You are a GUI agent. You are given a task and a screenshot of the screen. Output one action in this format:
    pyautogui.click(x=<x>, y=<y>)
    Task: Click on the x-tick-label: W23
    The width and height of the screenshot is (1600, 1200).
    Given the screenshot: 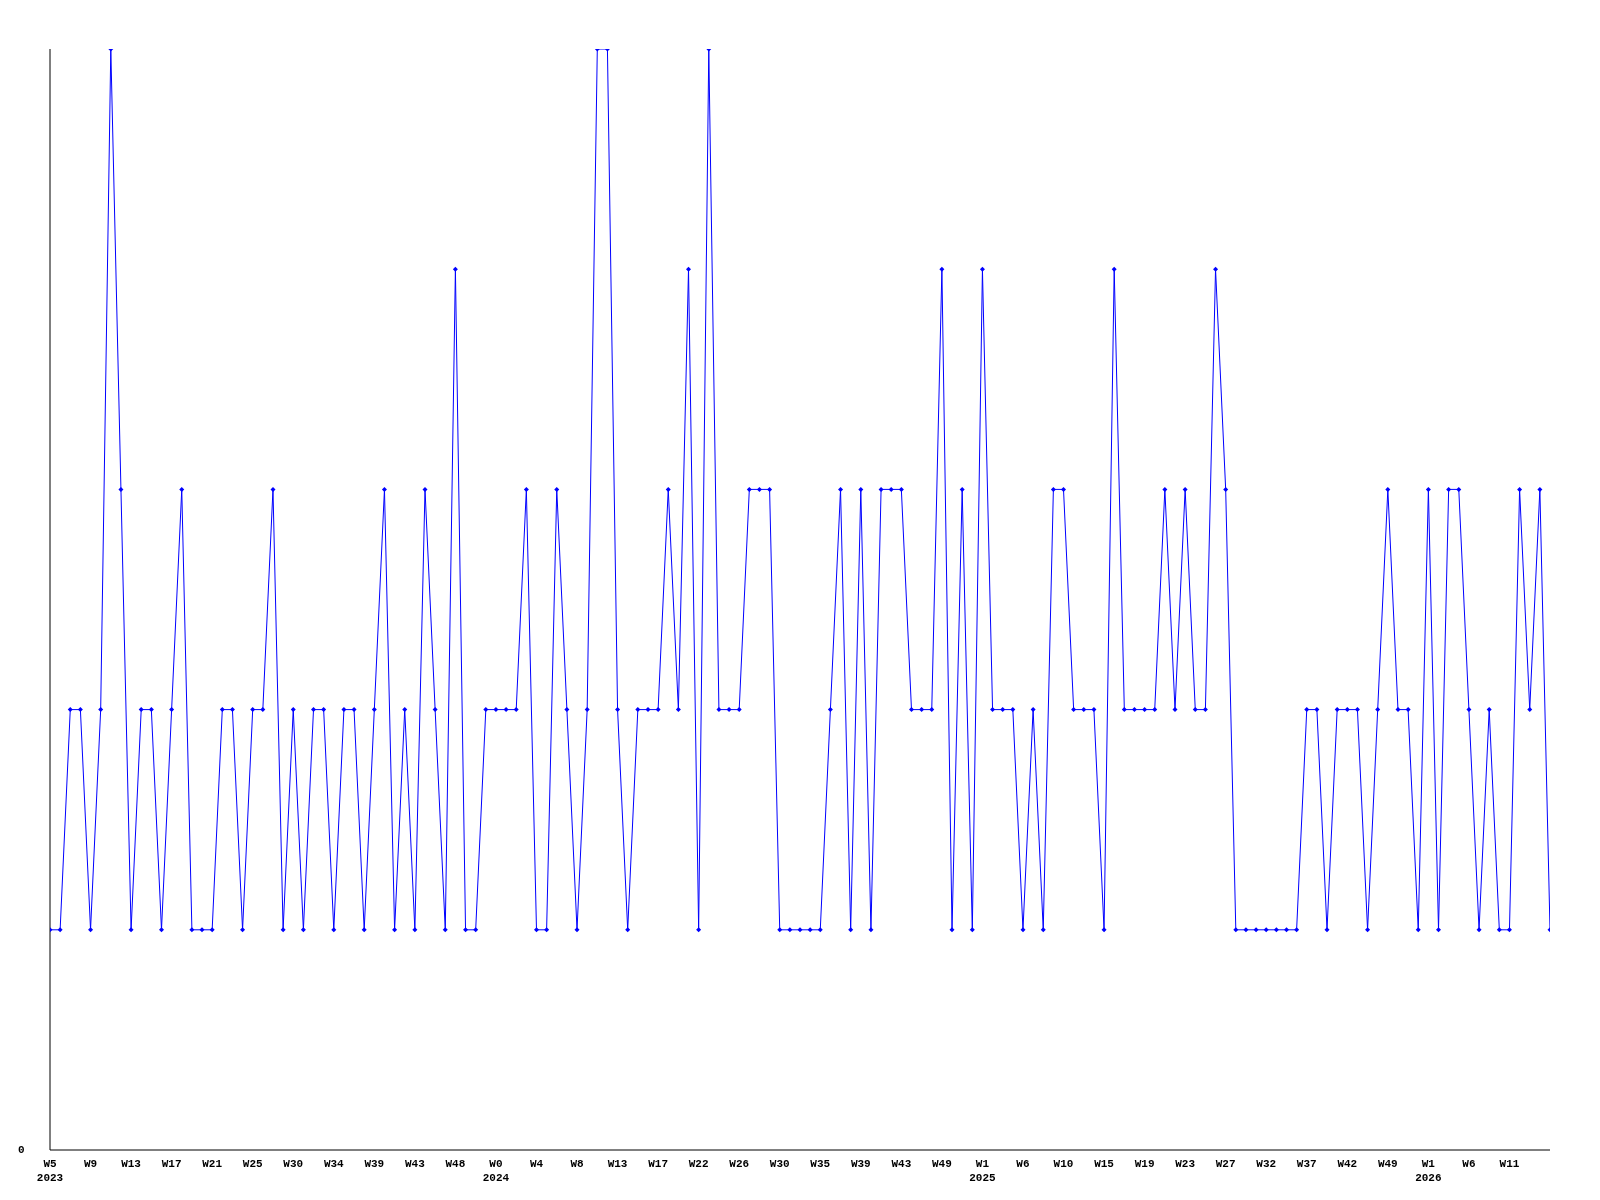 What is the action you would take?
    pyautogui.click(x=1185, y=1164)
    